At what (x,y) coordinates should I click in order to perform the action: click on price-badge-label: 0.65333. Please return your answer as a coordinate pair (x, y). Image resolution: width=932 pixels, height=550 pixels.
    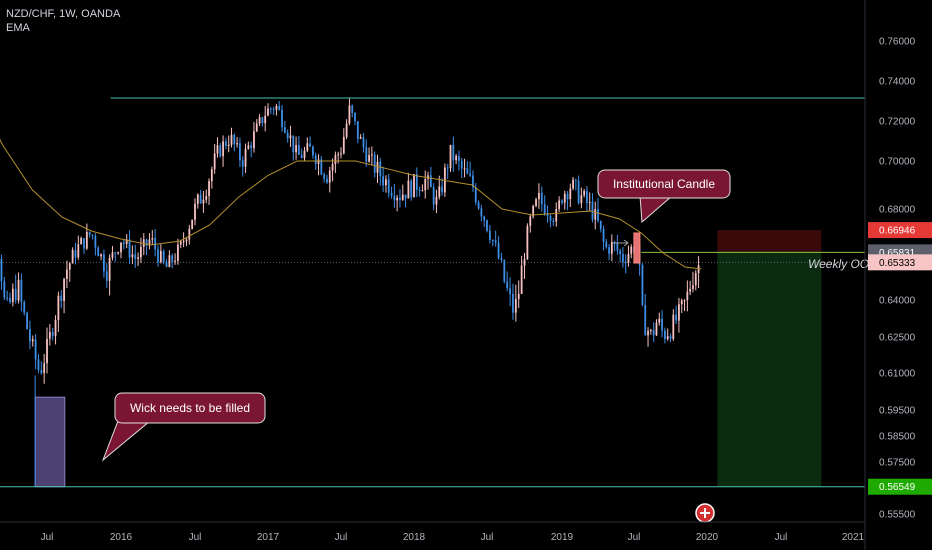
    Looking at the image, I should click on (897, 263).